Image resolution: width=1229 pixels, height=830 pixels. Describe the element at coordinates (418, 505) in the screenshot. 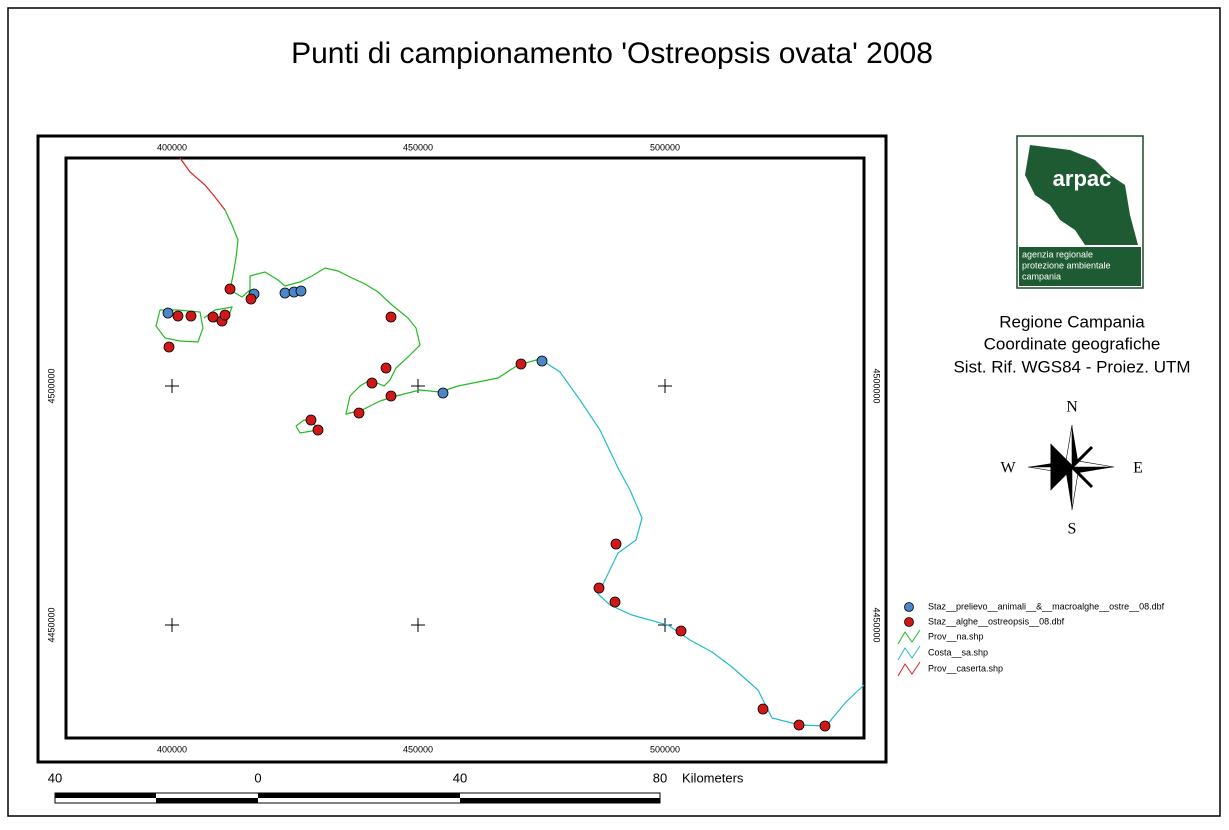

I see `grid-crosses` at that location.